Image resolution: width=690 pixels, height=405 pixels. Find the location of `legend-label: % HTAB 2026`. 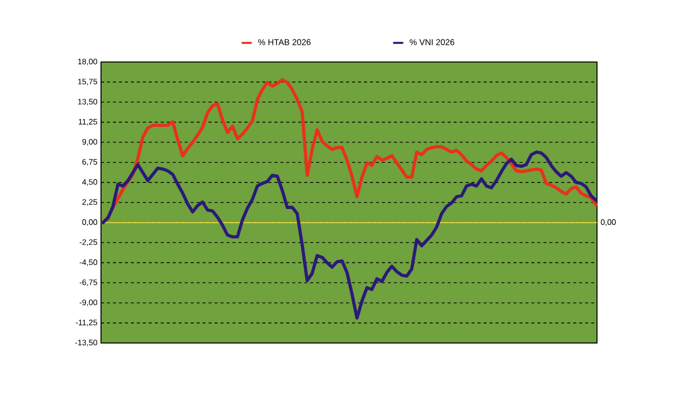

legend-label: % HTAB 2026 is located at coordinates (284, 42).